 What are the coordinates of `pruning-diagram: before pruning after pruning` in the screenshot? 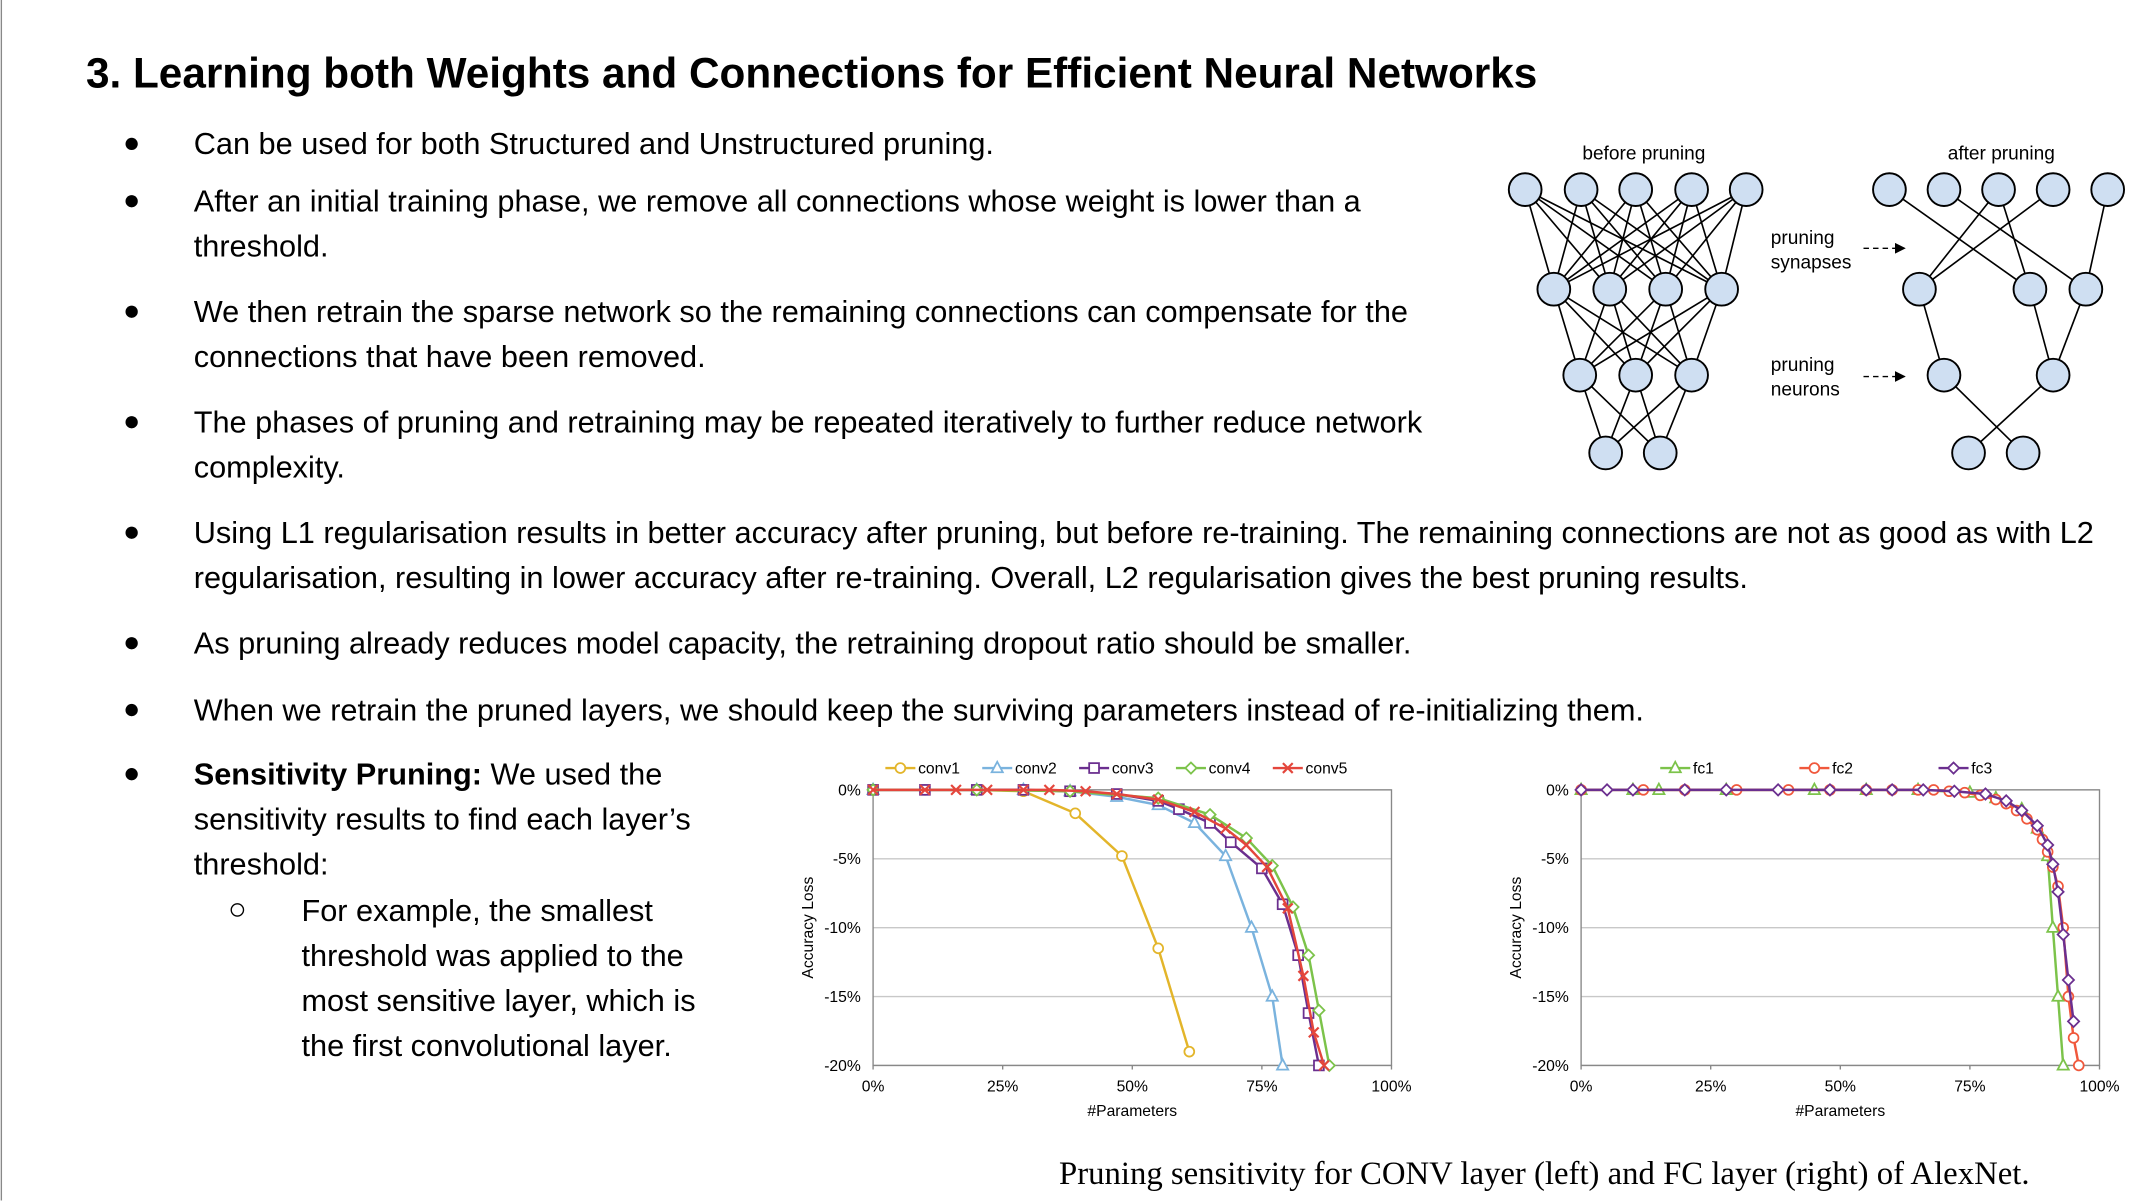 It's located at (1816, 307).